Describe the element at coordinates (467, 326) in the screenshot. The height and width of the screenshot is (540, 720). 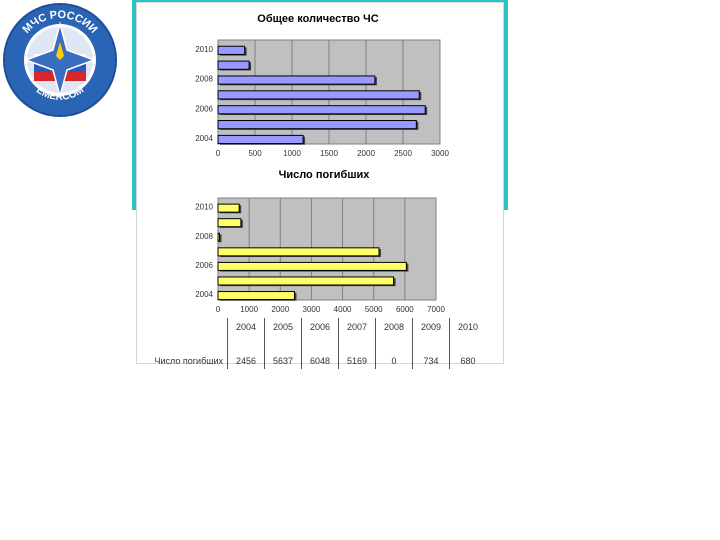
I see `table-year-cell: 2010` at that location.